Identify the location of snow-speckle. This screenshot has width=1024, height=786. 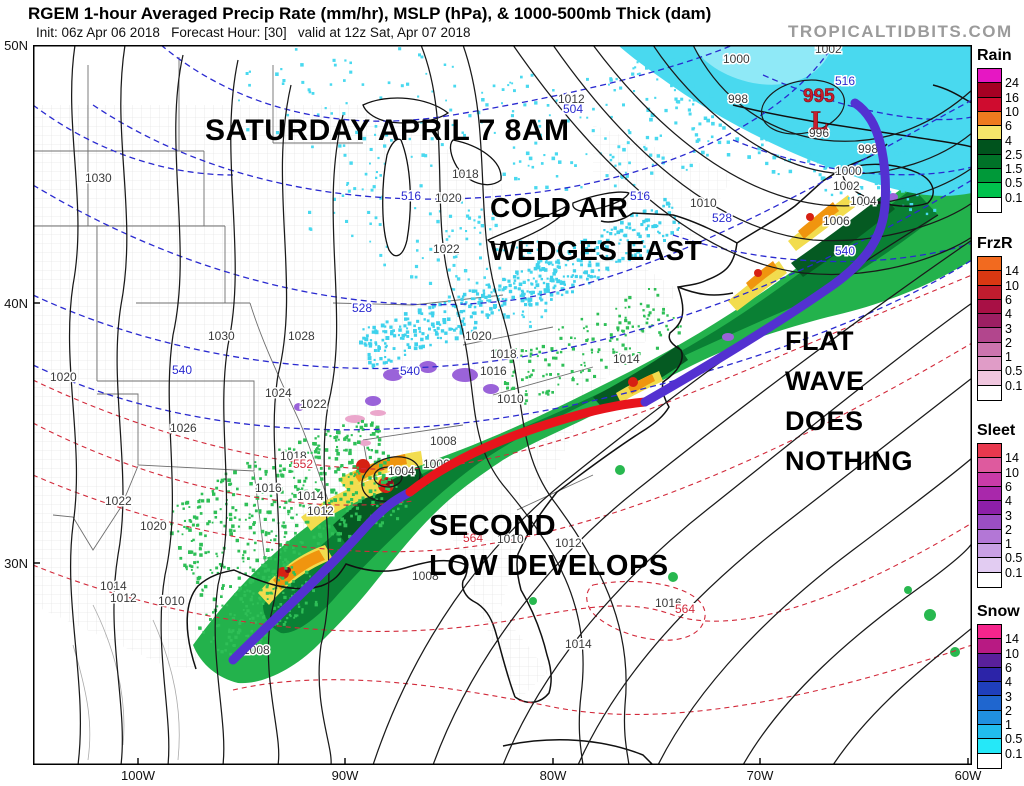
(796, 137).